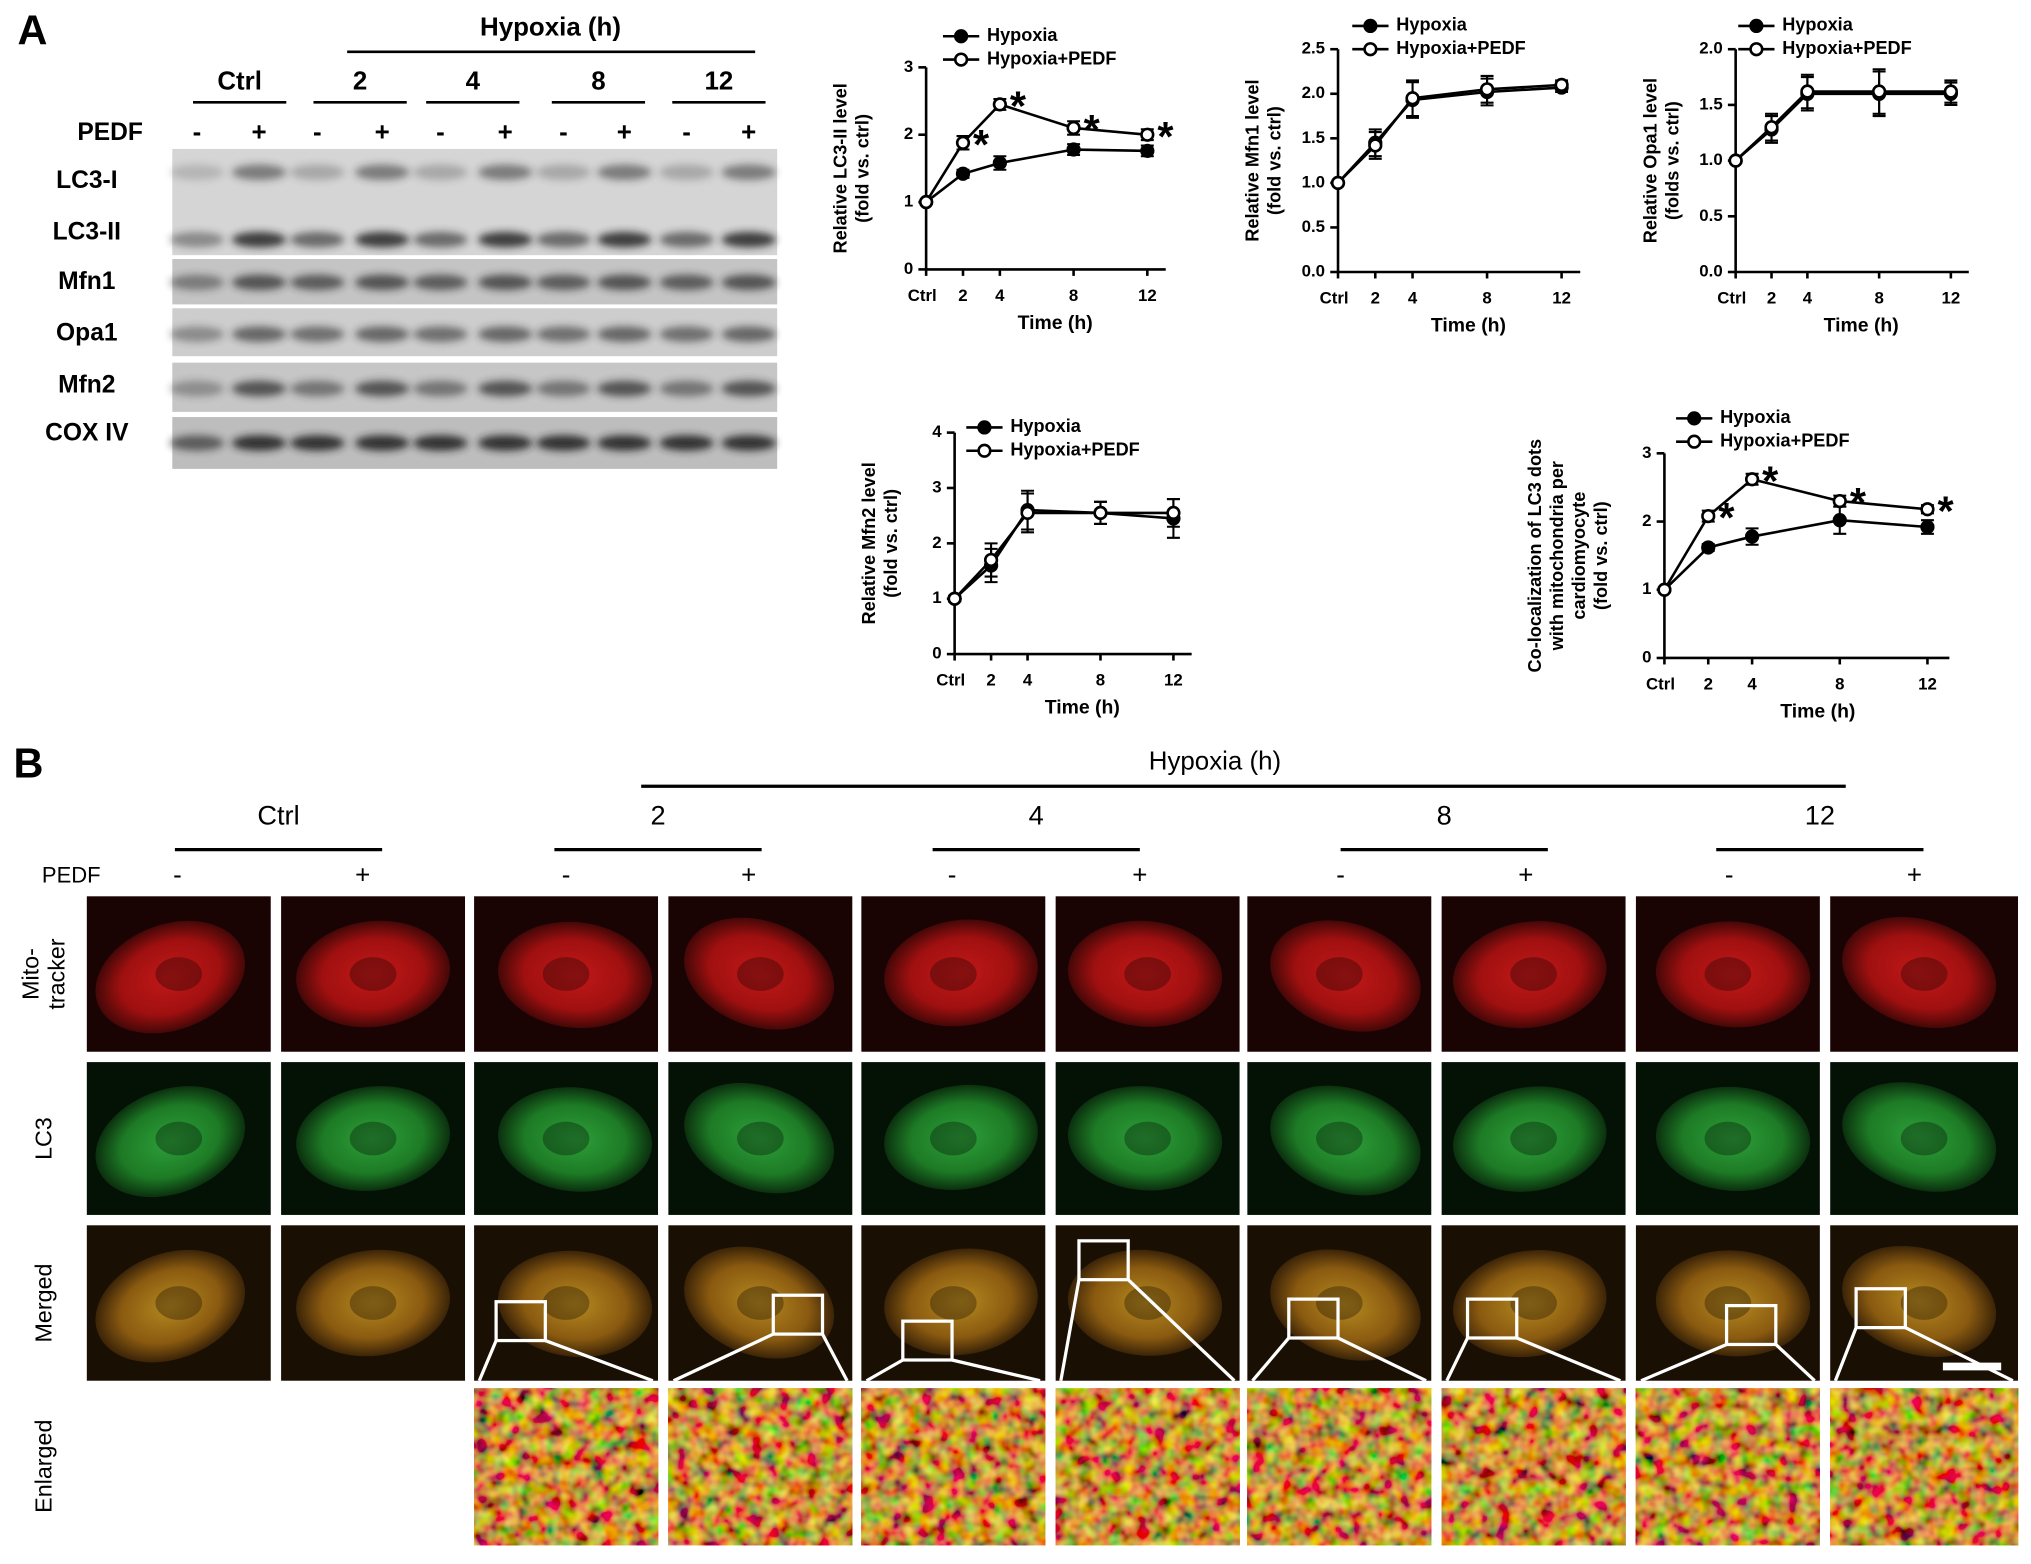 The image size is (2031, 1564). What do you see at coordinates (908, 201) in the screenshot?
I see `y-tick-label: 1` at bounding box center [908, 201].